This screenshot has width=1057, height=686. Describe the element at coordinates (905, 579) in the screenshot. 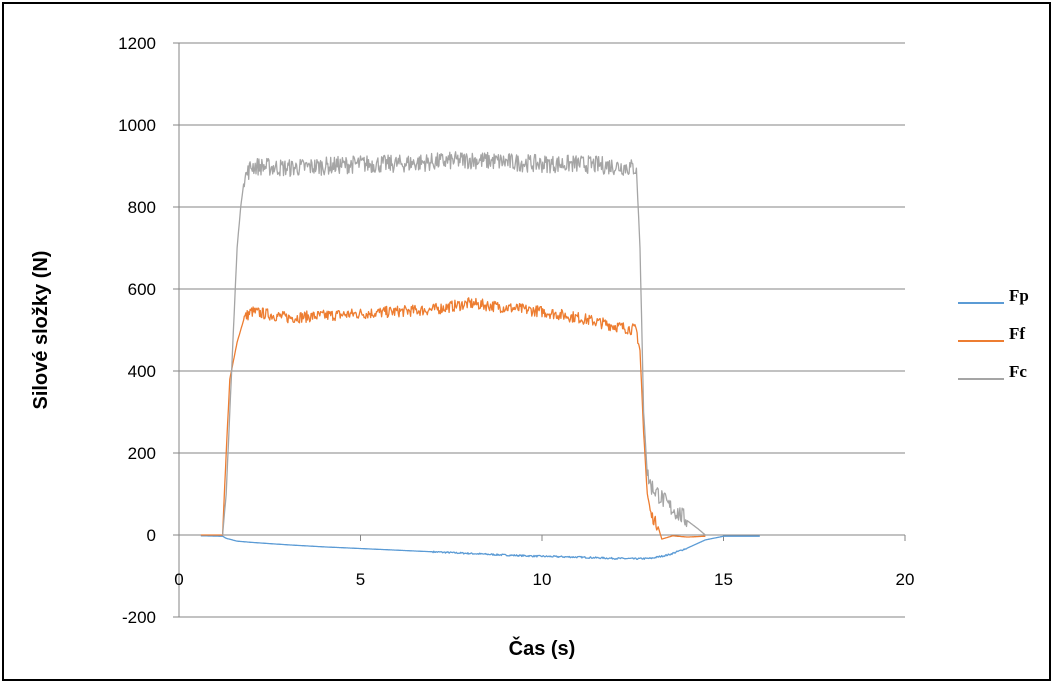

I see `x-tick-label: 20` at that location.